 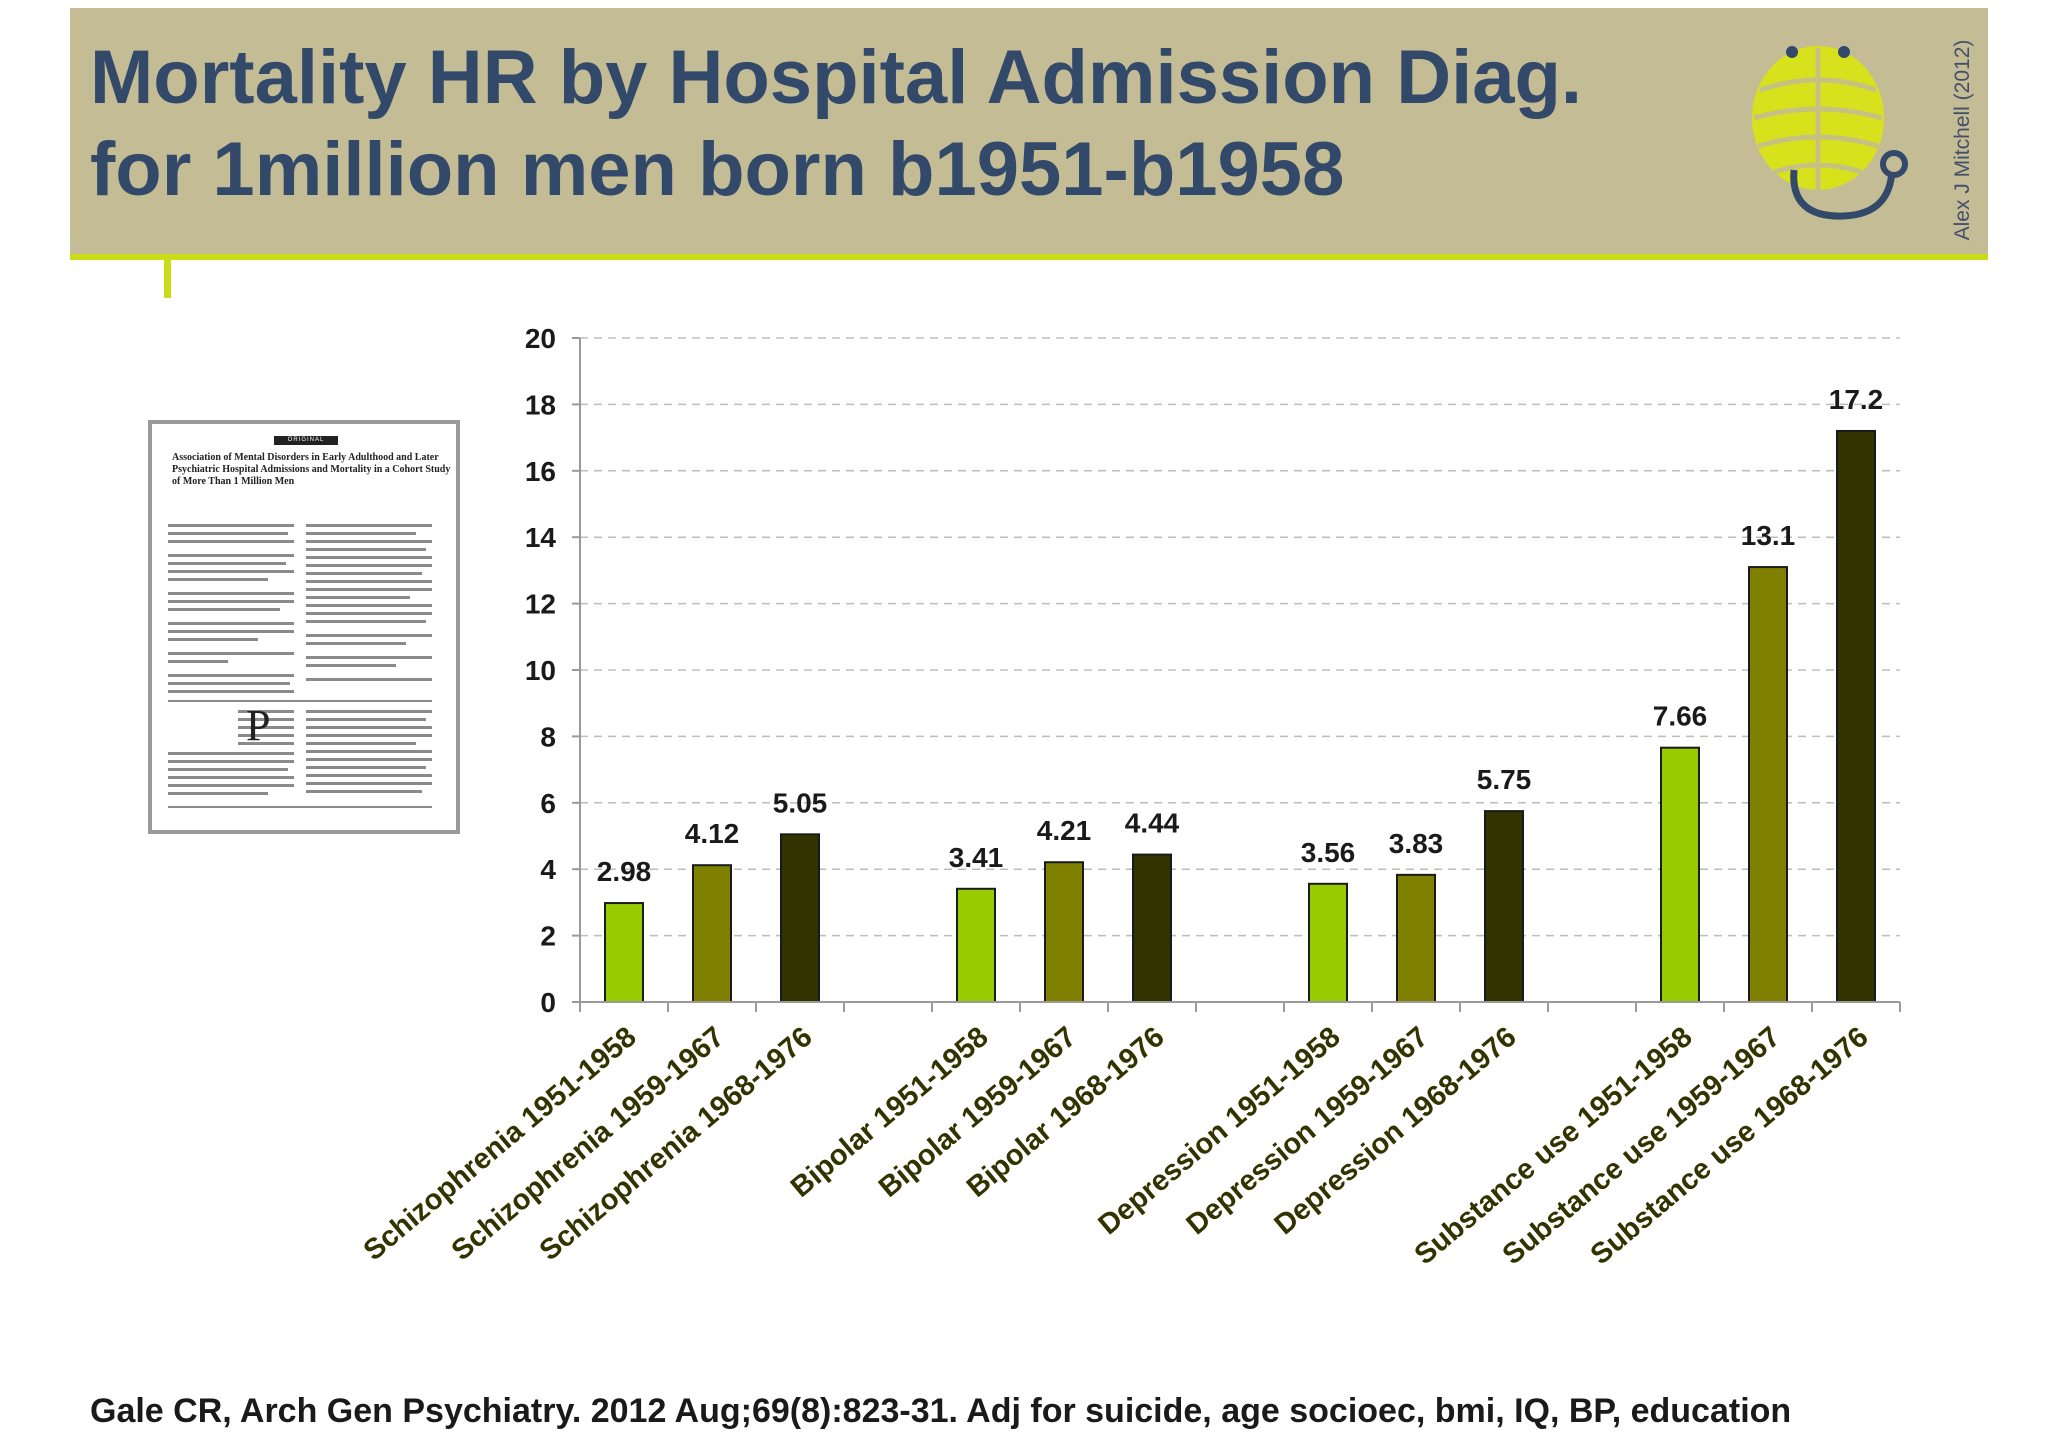 What do you see at coordinates (167, 278) in the screenshot?
I see `header-tick` at bounding box center [167, 278].